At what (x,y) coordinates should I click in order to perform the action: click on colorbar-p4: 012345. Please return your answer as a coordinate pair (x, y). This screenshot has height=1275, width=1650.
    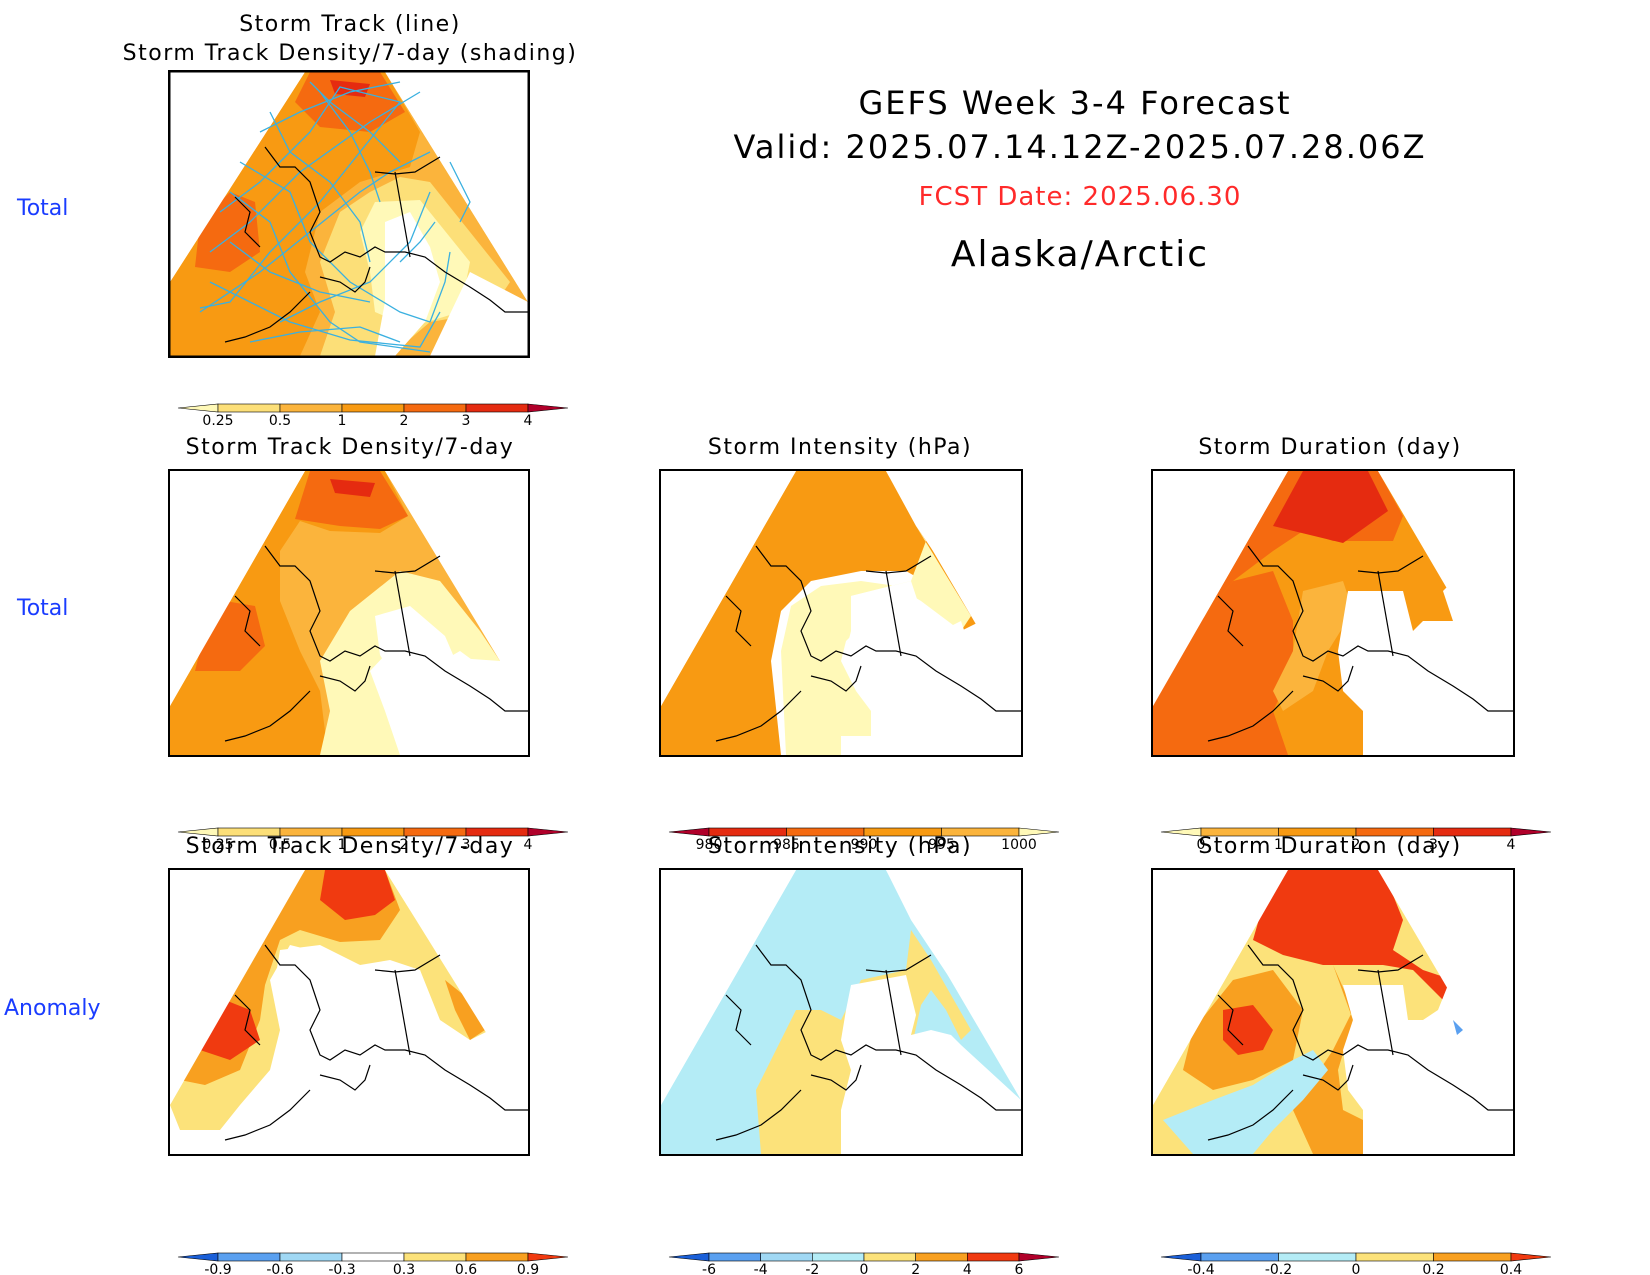
    Looking at the image, I should click on (1356, 840).